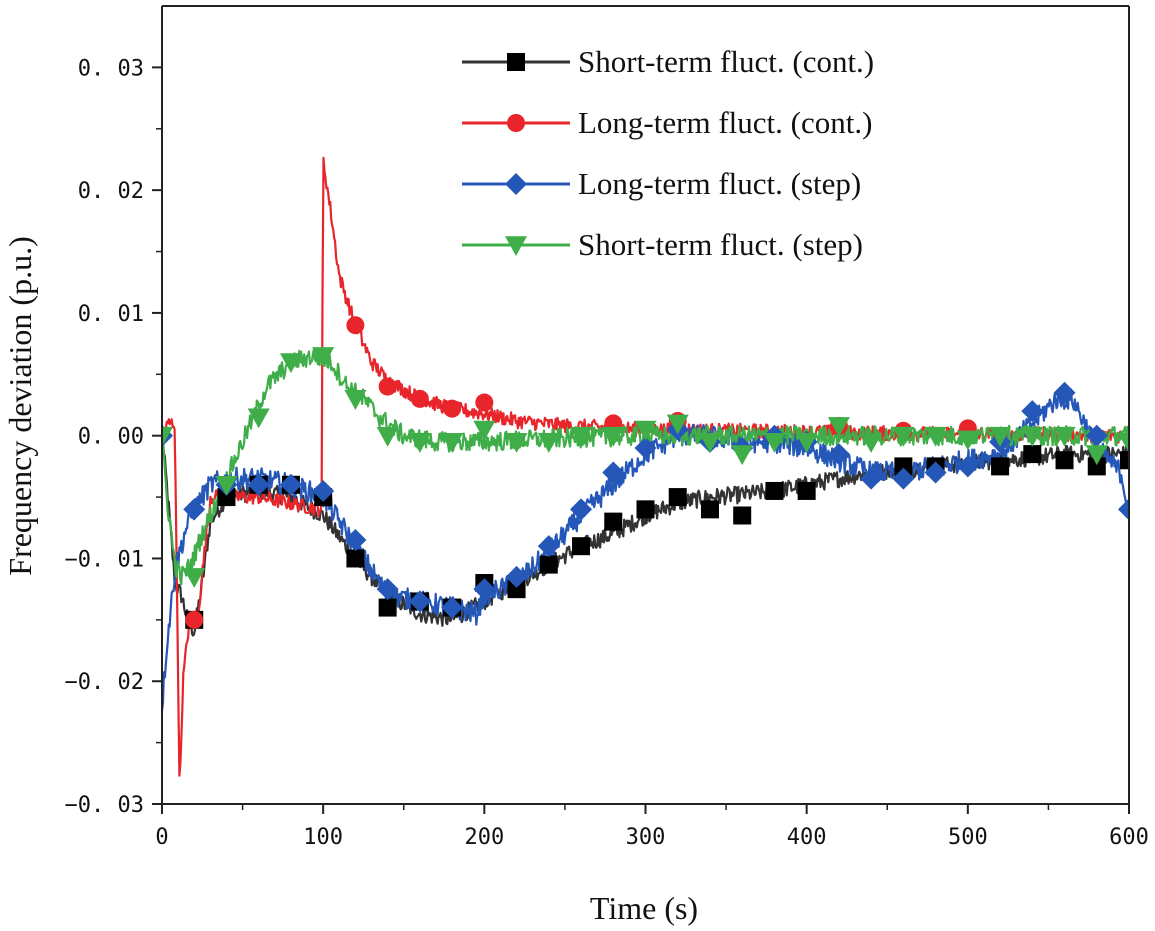 The image size is (1155, 931). What do you see at coordinates (111, 314) in the screenshot?
I see `y-tick-label-4: 0. 01` at bounding box center [111, 314].